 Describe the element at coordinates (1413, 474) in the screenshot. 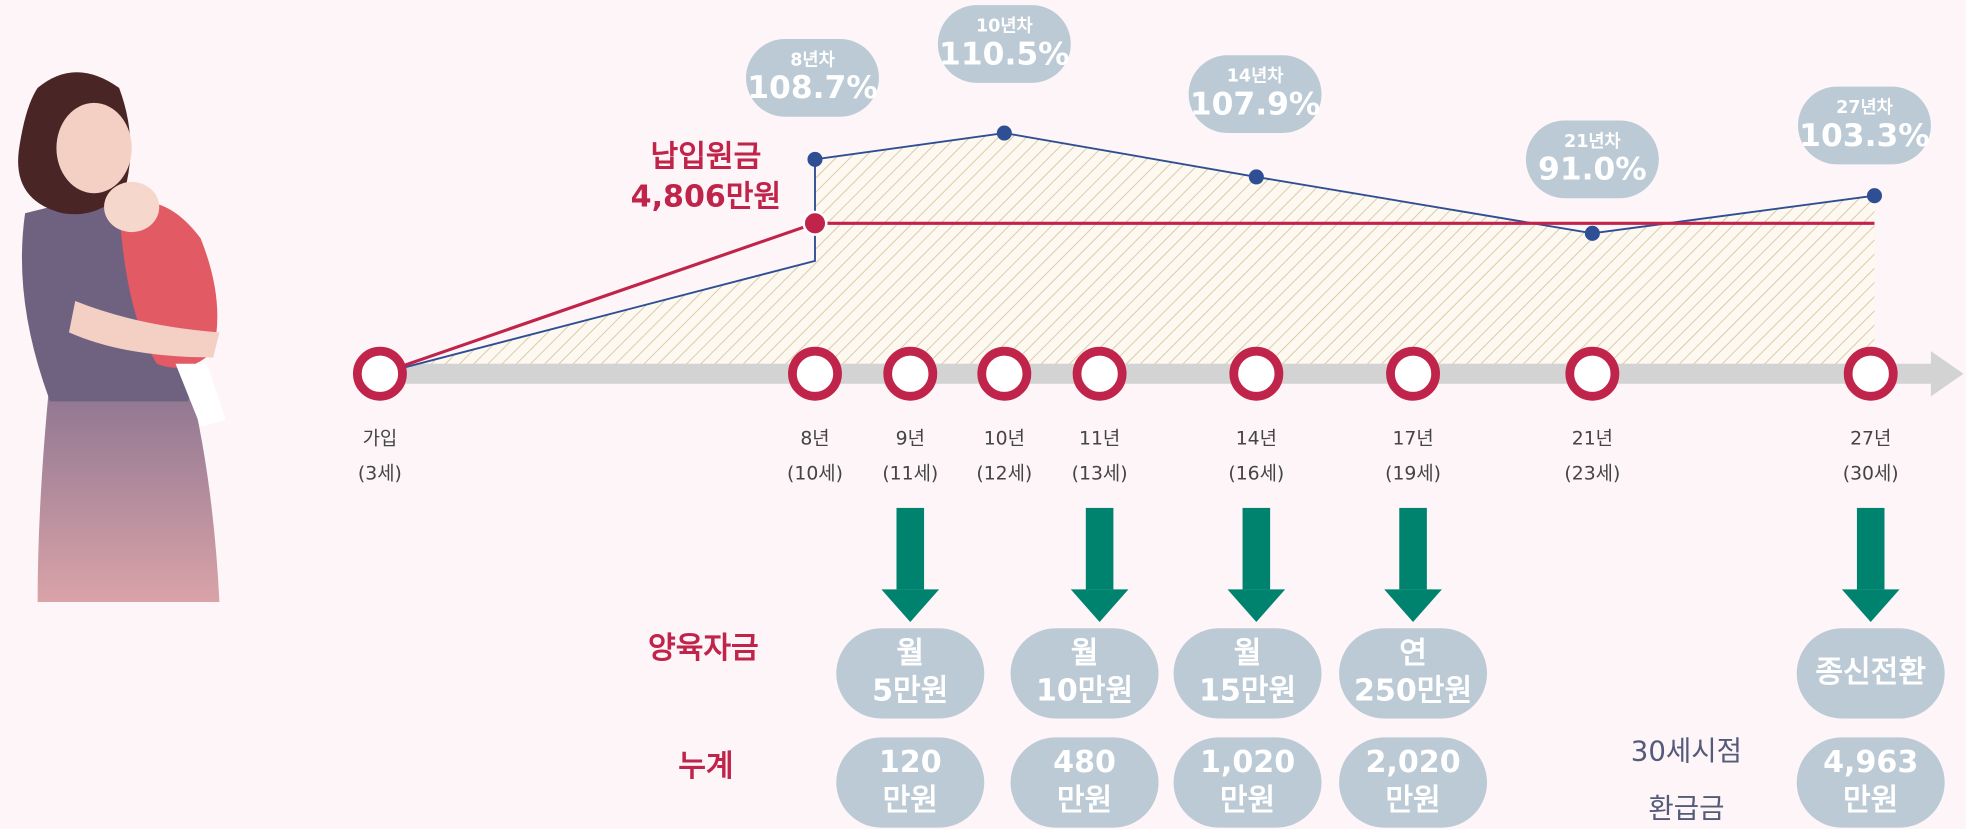

I see `milestone-age: (19세)` at that location.